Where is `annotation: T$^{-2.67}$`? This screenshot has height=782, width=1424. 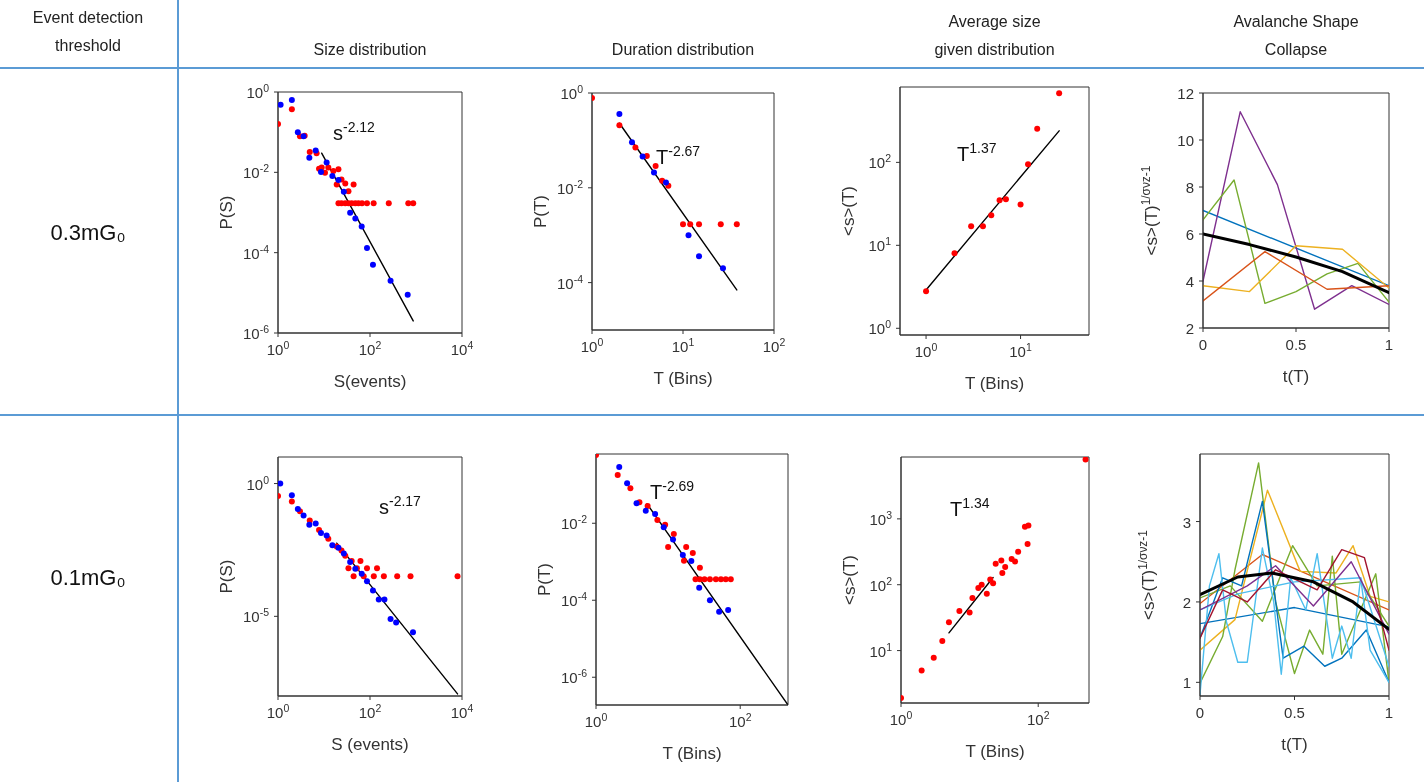
annotation: T$^{-2.67}$ is located at coordinates (678, 156).